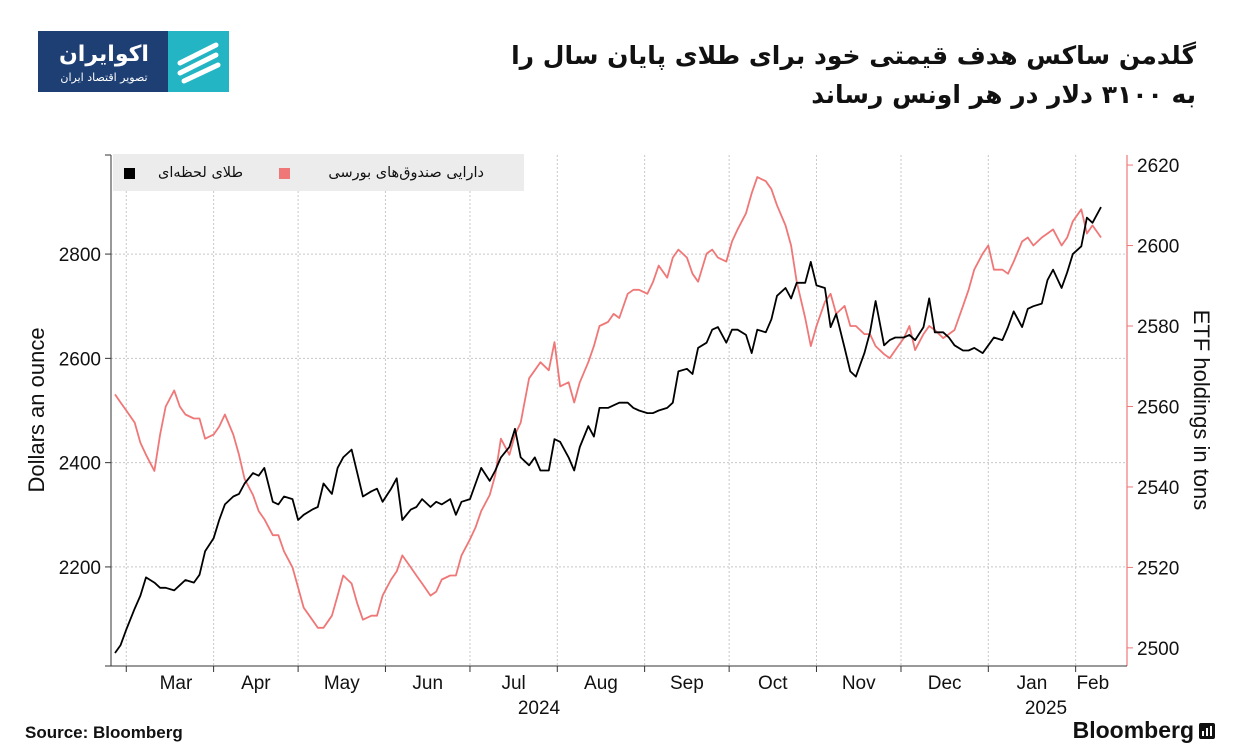 The image size is (1236, 747). What do you see at coordinates (103, 77) in the screenshot?
I see `logo-tagline: تصویر اقتصاد ایران` at bounding box center [103, 77].